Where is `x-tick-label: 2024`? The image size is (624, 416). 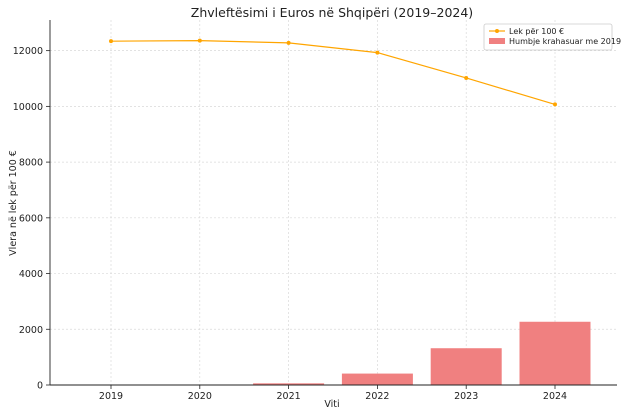 x-tick-label: 2024 is located at coordinates (555, 396).